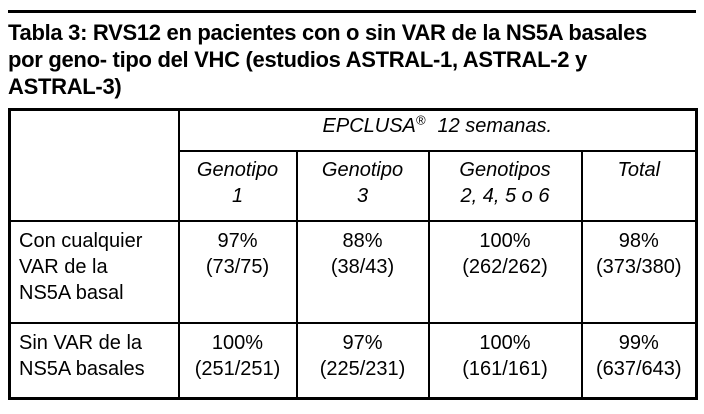 The image size is (704, 414). I want to click on column-header-total: Total, so click(639, 185).